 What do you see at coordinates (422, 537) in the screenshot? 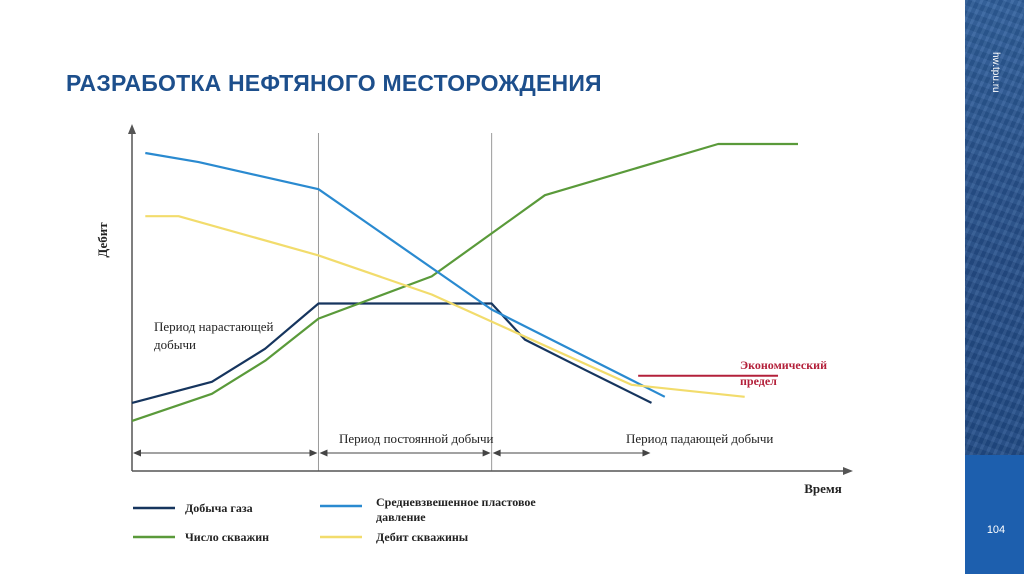
I see `legend-label-4: Дебит скважины` at bounding box center [422, 537].